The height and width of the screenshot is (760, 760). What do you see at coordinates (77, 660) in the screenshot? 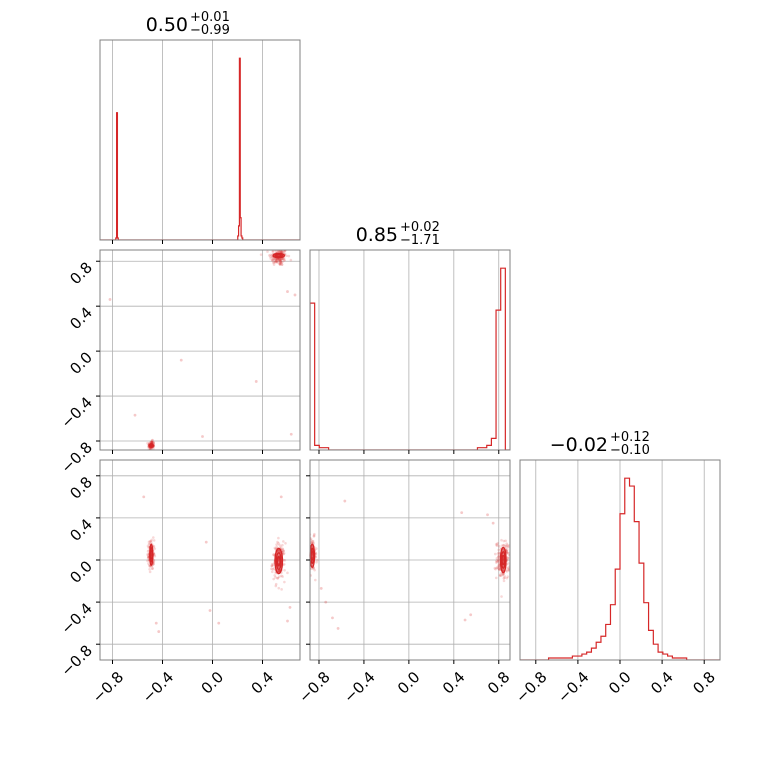
I see `y-tick-label: −0.8` at bounding box center [77, 660].